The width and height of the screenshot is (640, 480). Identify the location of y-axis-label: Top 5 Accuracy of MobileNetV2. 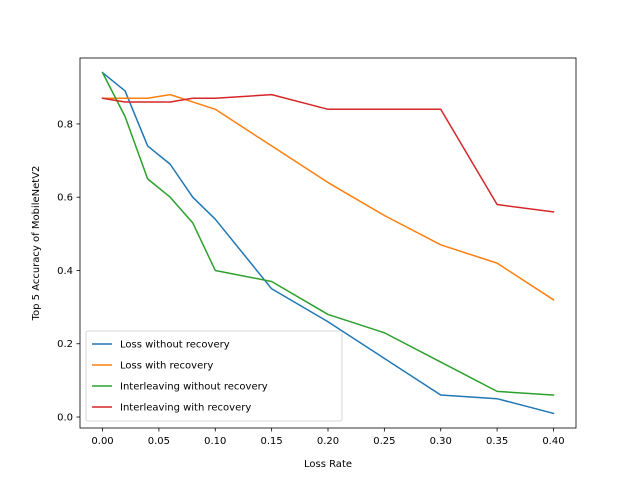
(36, 244).